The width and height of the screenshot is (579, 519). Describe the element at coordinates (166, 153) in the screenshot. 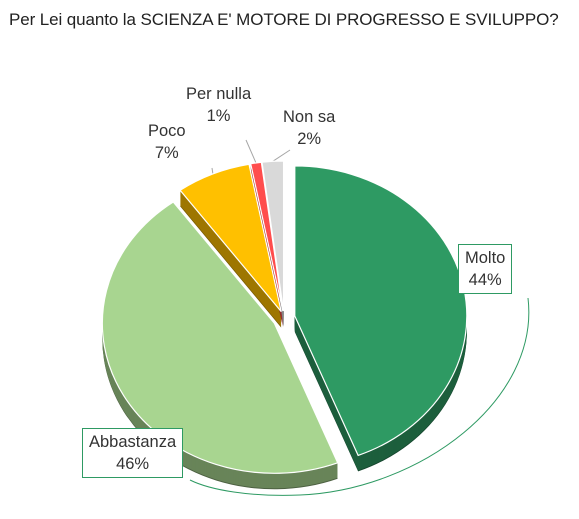

I see `slice-label-poco-value: 7%` at that location.